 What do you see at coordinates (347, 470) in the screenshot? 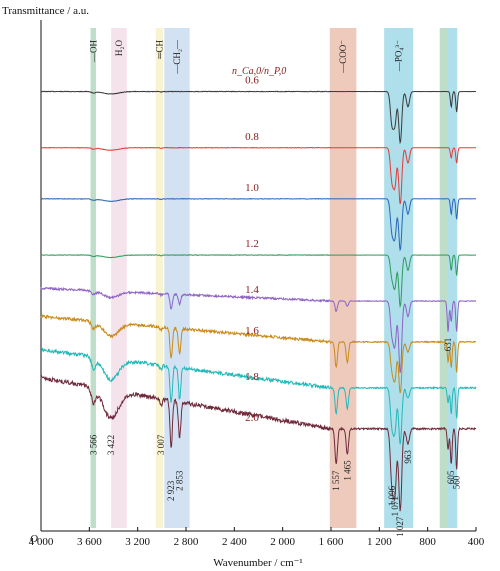
I see `peak-label-6: 1 465` at bounding box center [347, 470].